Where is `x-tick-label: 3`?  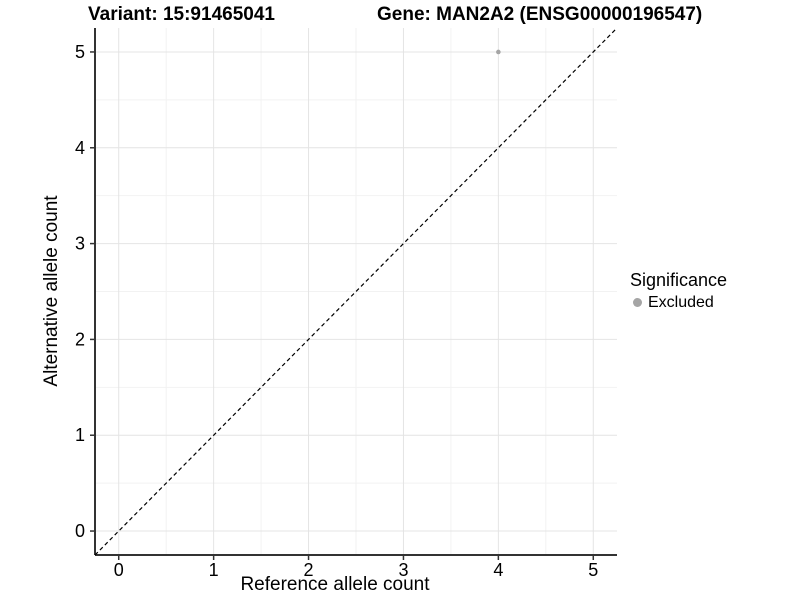
x-tick-label: 3 is located at coordinates (403, 570).